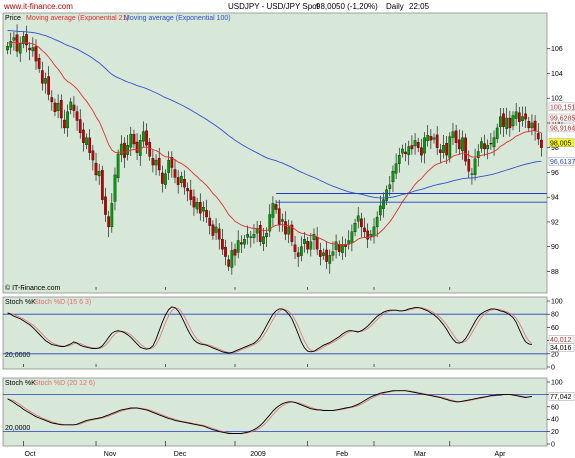 The height and width of the screenshot is (458, 575). I want to click on price-value-label: 100,151, so click(562, 107).